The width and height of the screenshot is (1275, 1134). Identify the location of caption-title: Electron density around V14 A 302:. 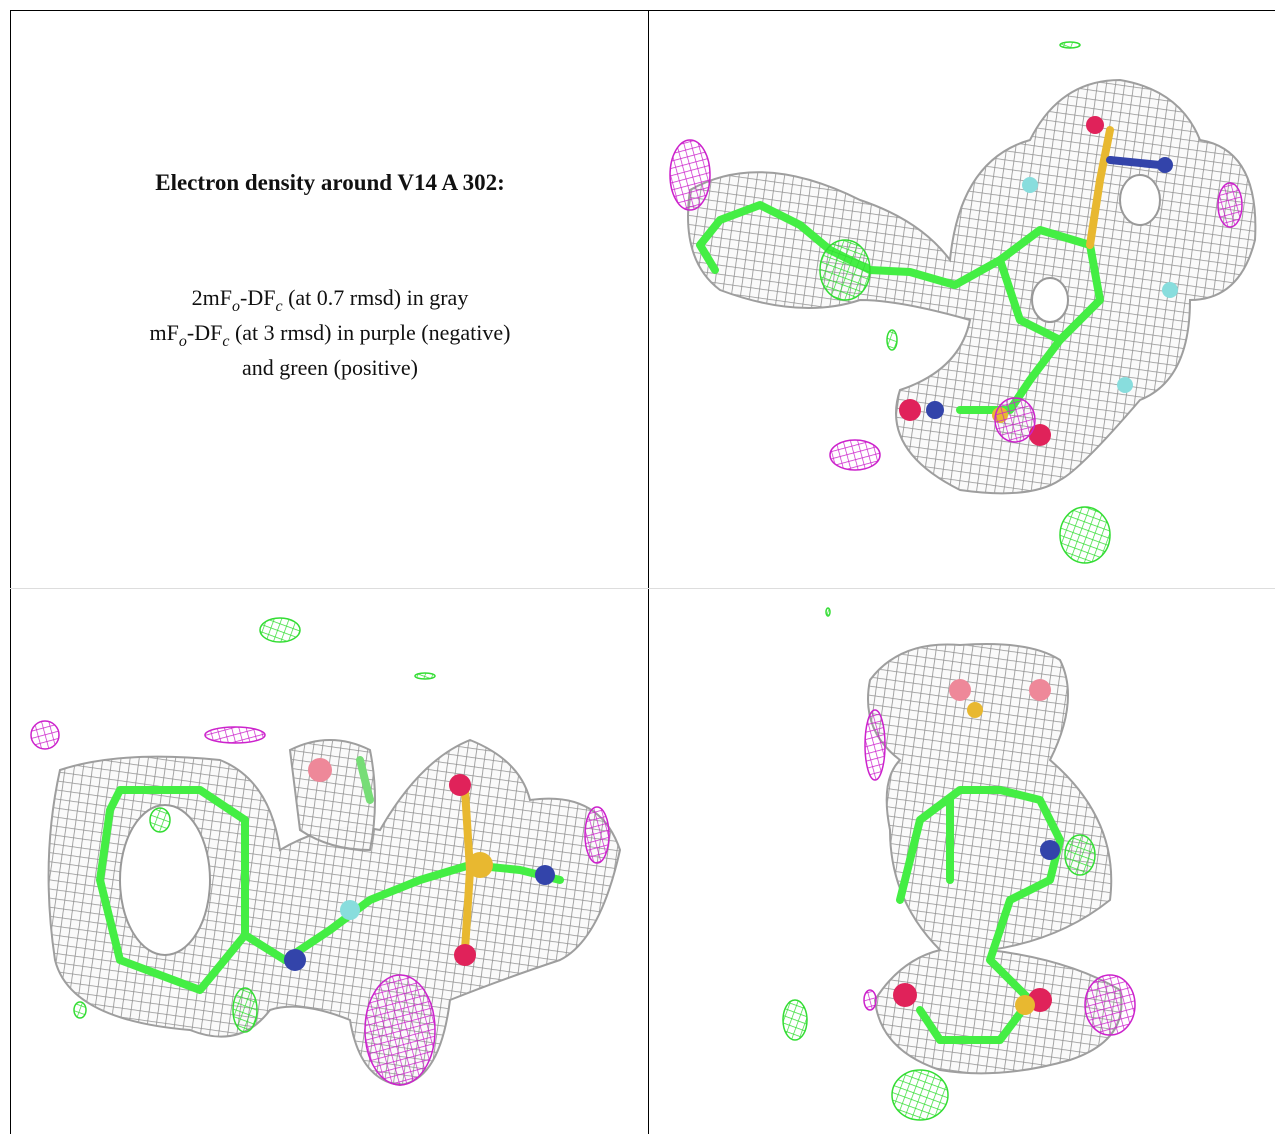
(330, 182).